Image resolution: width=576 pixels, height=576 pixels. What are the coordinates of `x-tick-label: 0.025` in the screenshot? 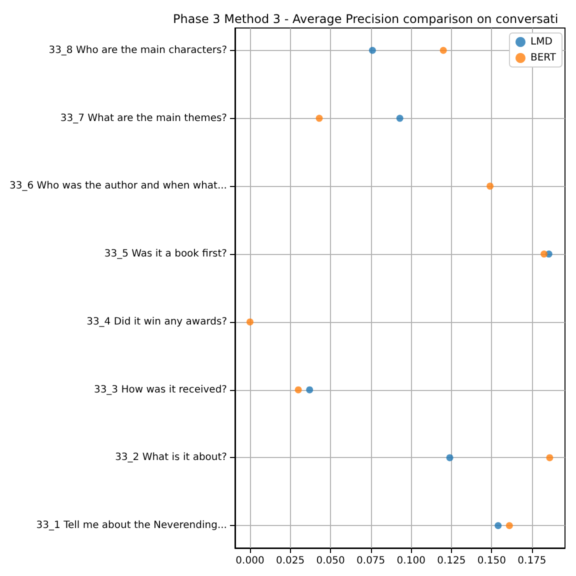 It's located at (290, 561).